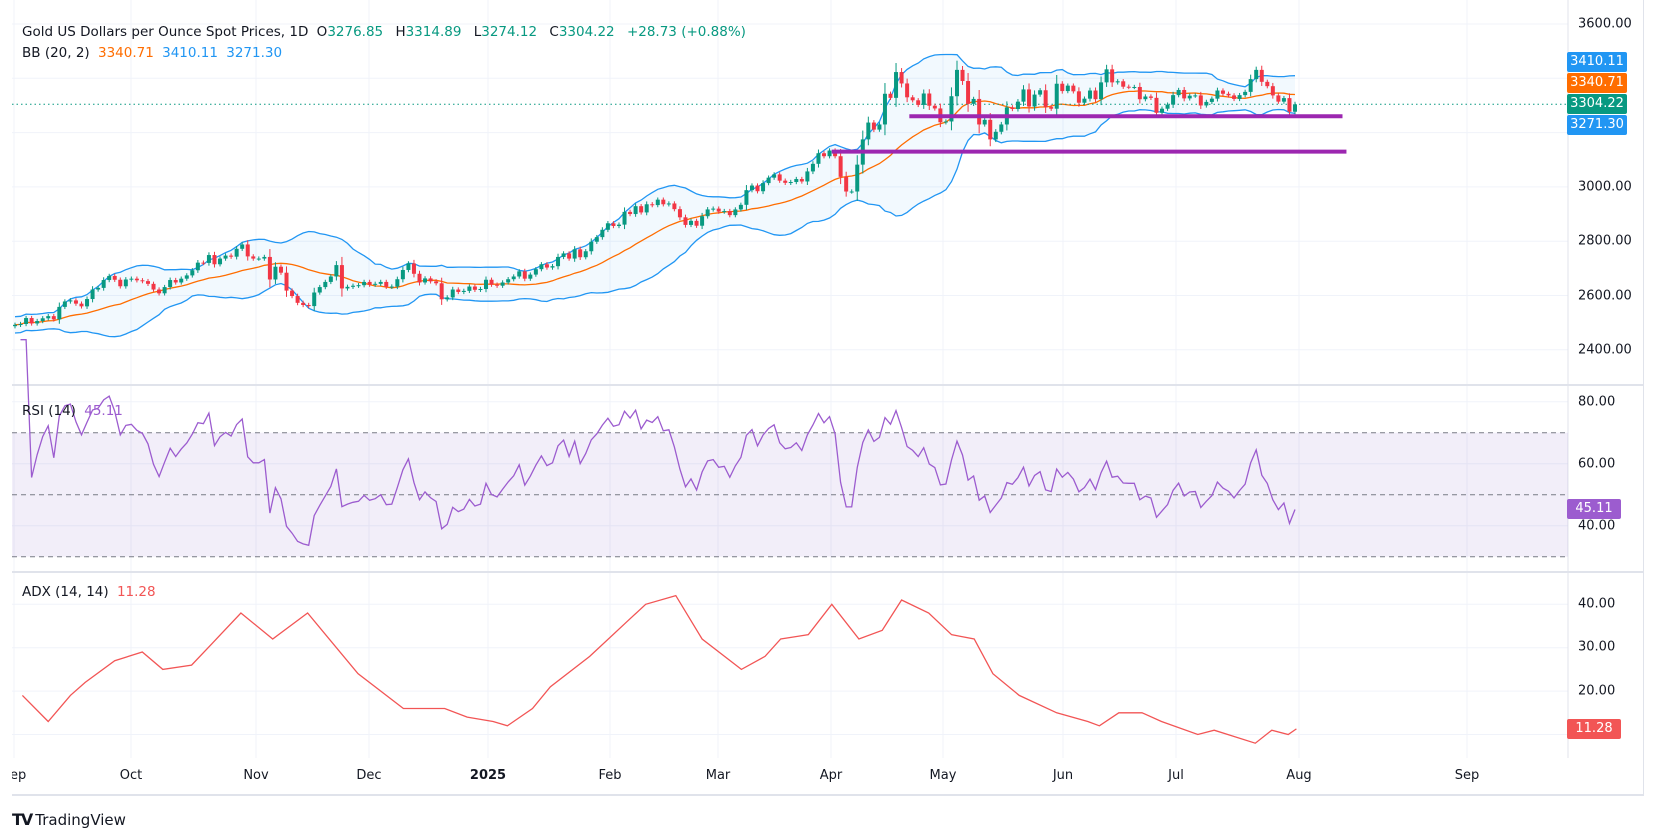 The width and height of the screenshot is (1656, 838). What do you see at coordinates (69, 819) in the screenshot?
I see `tradingview-logo: TV TradingView` at bounding box center [69, 819].